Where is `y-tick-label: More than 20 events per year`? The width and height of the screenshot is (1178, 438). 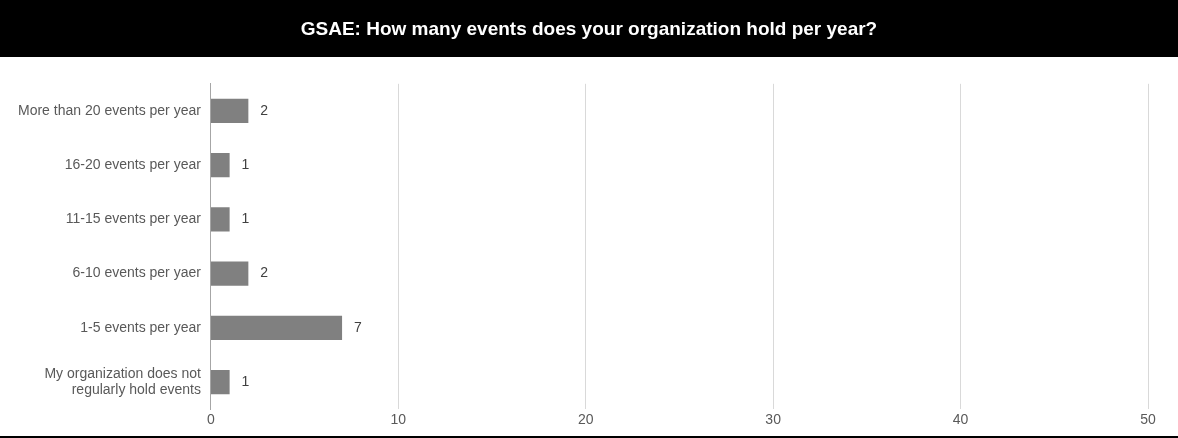 y-tick-label: More than 20 events per year is located at coordinates (109, 109).